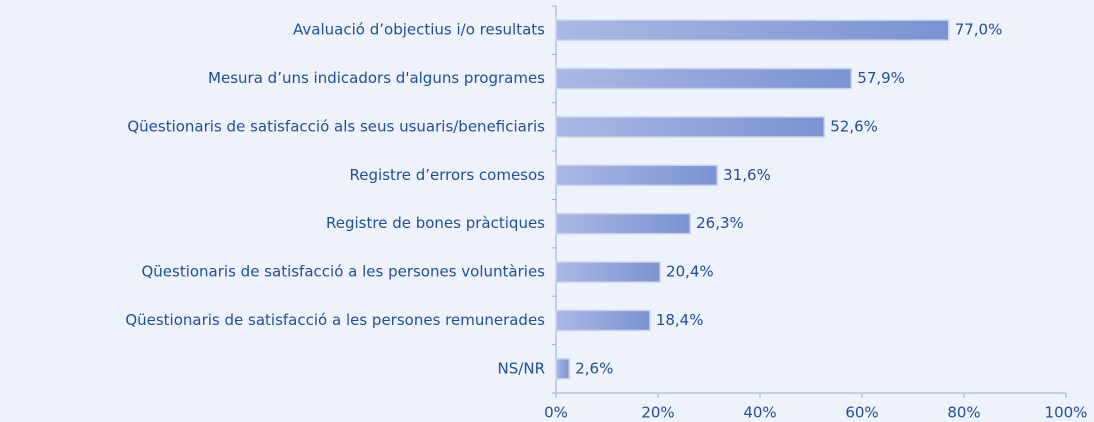 Image resolution: width=1094 pixels, height=422 pixels. I want to click on value-label: 31,6%, so click(747, 175).